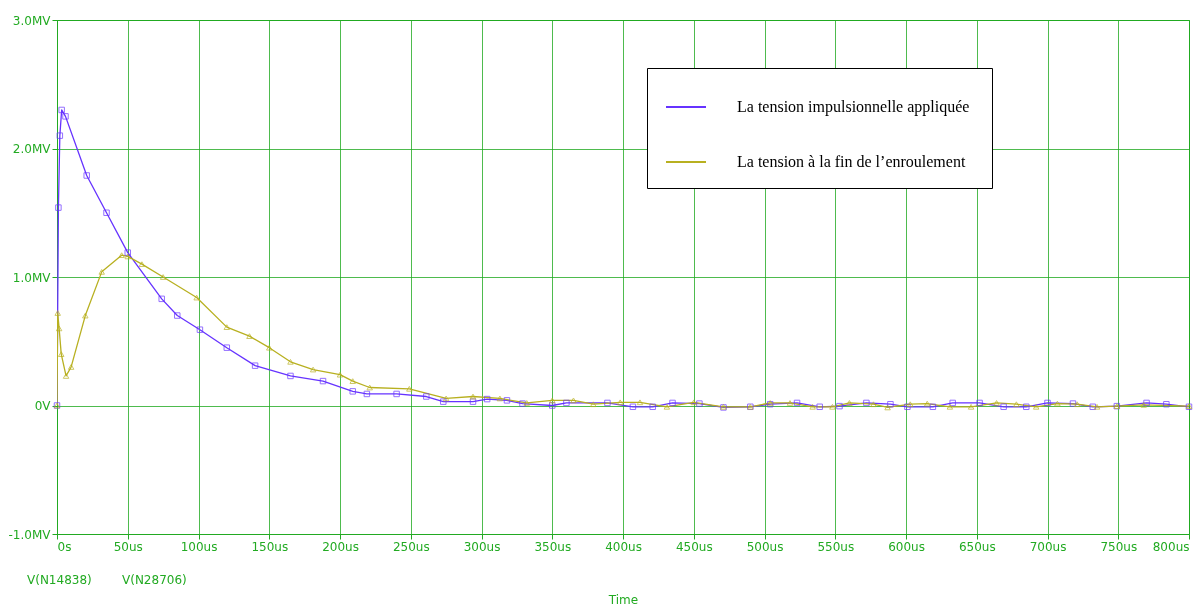  Describe the element at coordinates (32, 20) in the screenshot. I see `y-tick-label: 3.0MV` at that location.